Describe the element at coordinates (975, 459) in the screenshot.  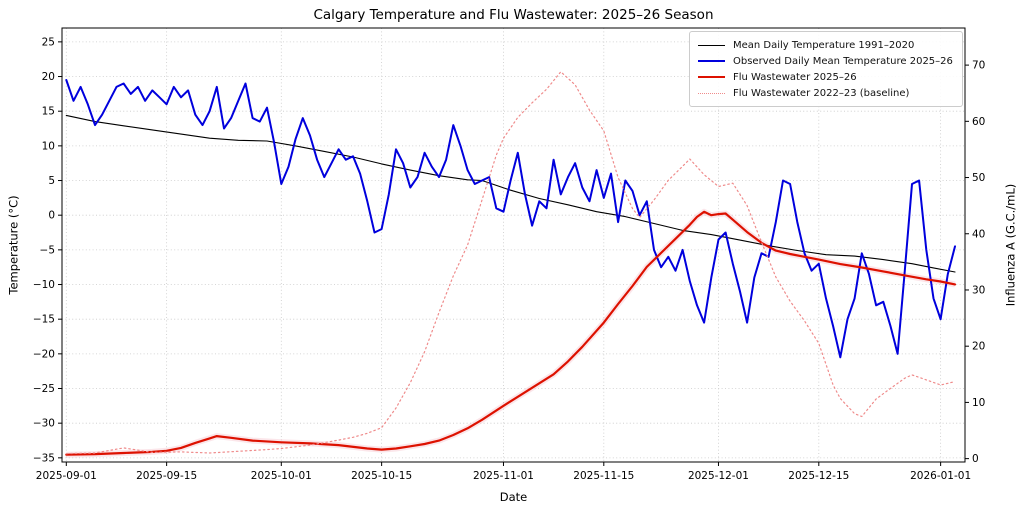
I see `y-right-tick-label: 0` at that location.